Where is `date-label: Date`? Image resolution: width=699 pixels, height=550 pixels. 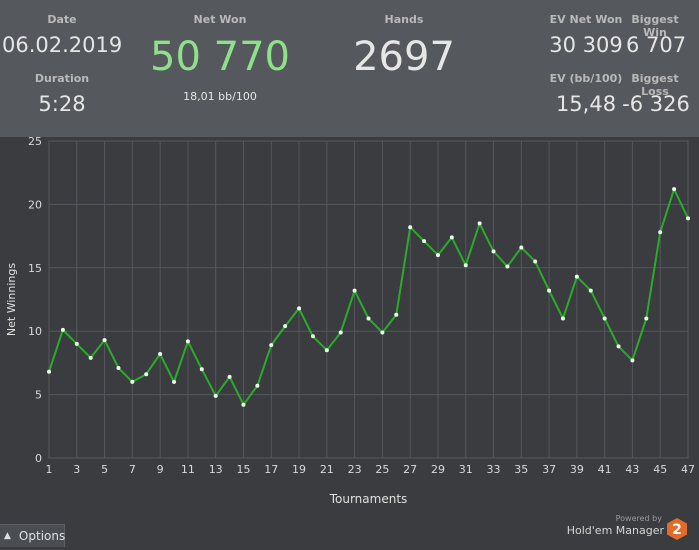
date-label: Date is located at coordinates (62, 19).